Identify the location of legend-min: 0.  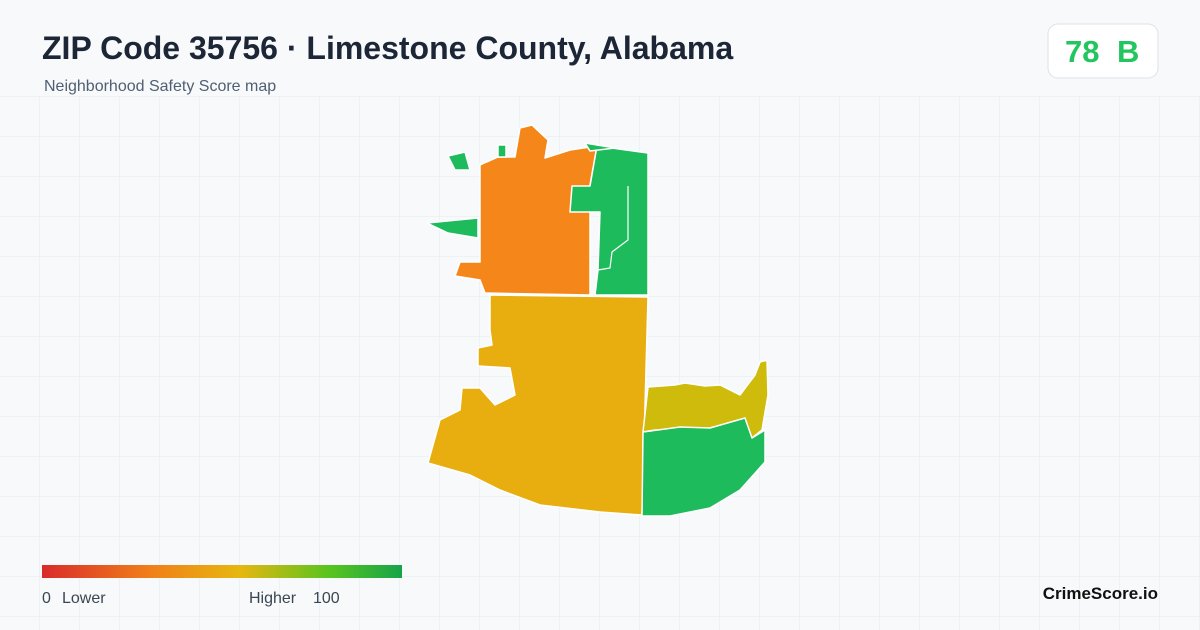
(46, 598).